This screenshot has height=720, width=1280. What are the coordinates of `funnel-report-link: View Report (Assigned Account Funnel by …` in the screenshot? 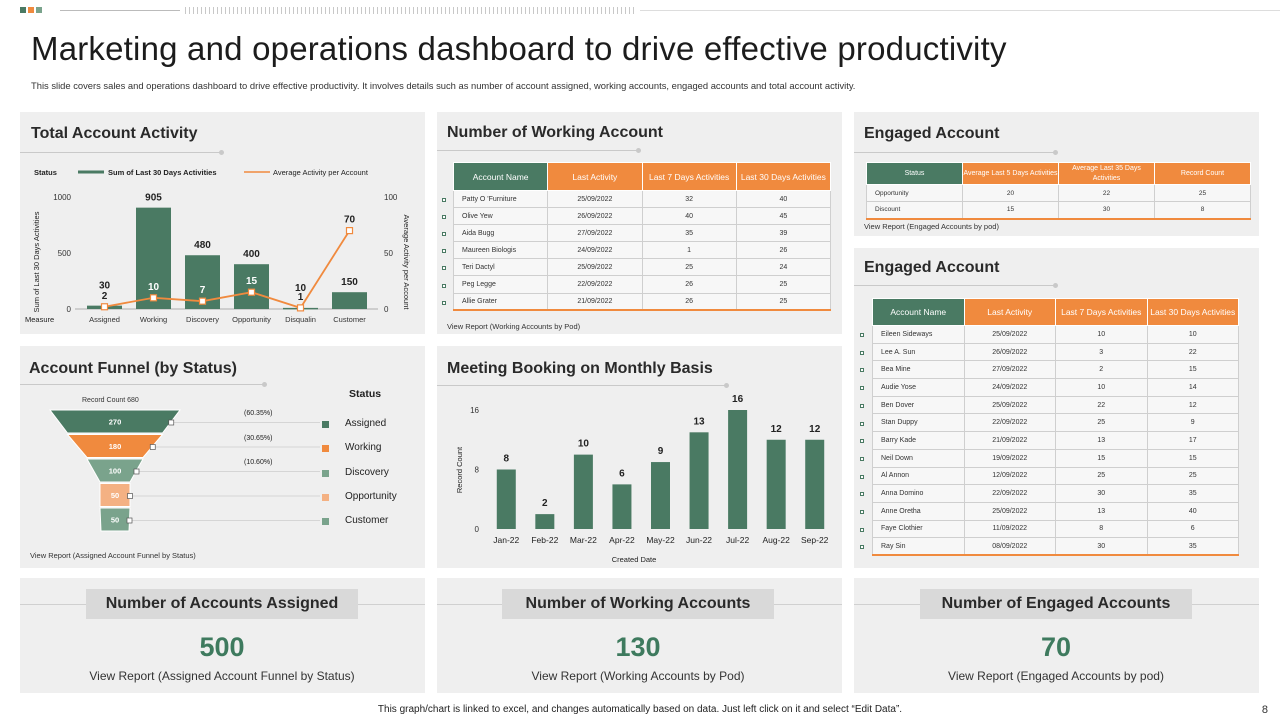 It's located at (113, 555).